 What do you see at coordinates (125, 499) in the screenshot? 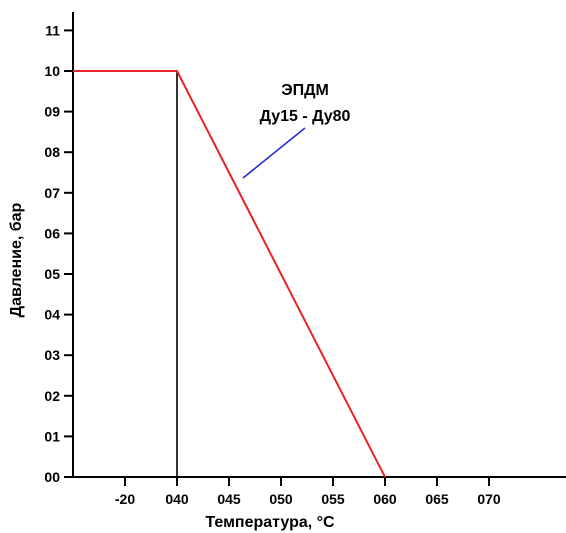
I see `x-tick-label: -20` at bounding box center [125, 499].